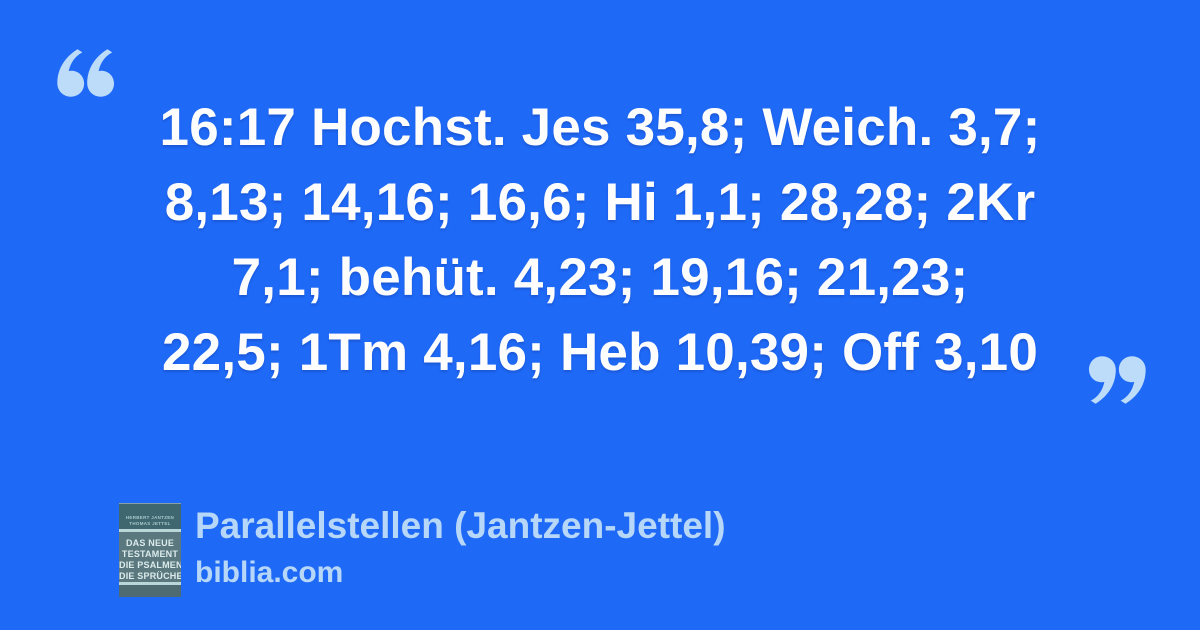 This screenshot has width=1200, height=630. Describe the element at coordinates (600, 127) in the screenshot. I see `quote-line: 16:17 Hochst. Jes 35,8; Weich. 3,7;` at that location.